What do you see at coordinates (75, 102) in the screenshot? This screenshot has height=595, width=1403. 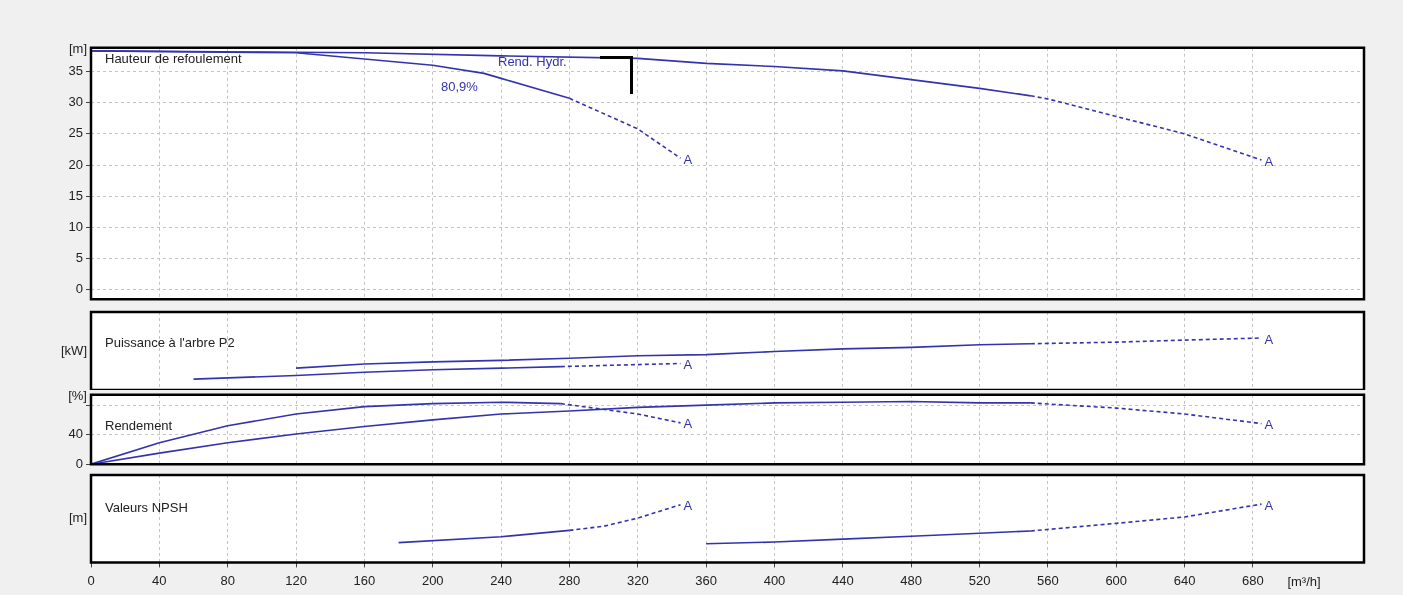 I see `y-tick-label: 30` at bounding box center [75, 102].